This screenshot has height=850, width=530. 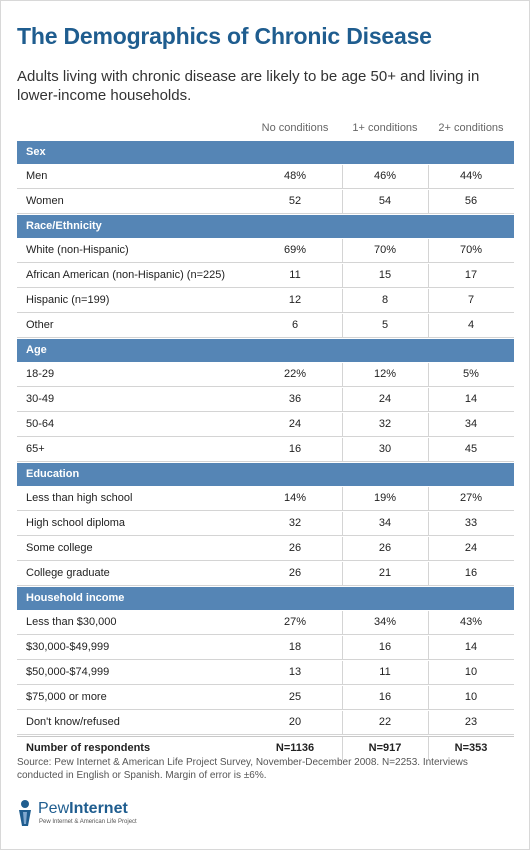 I want to click on table-row: $50,000-$74,999 13 11 10, so click(x=265, y=673).